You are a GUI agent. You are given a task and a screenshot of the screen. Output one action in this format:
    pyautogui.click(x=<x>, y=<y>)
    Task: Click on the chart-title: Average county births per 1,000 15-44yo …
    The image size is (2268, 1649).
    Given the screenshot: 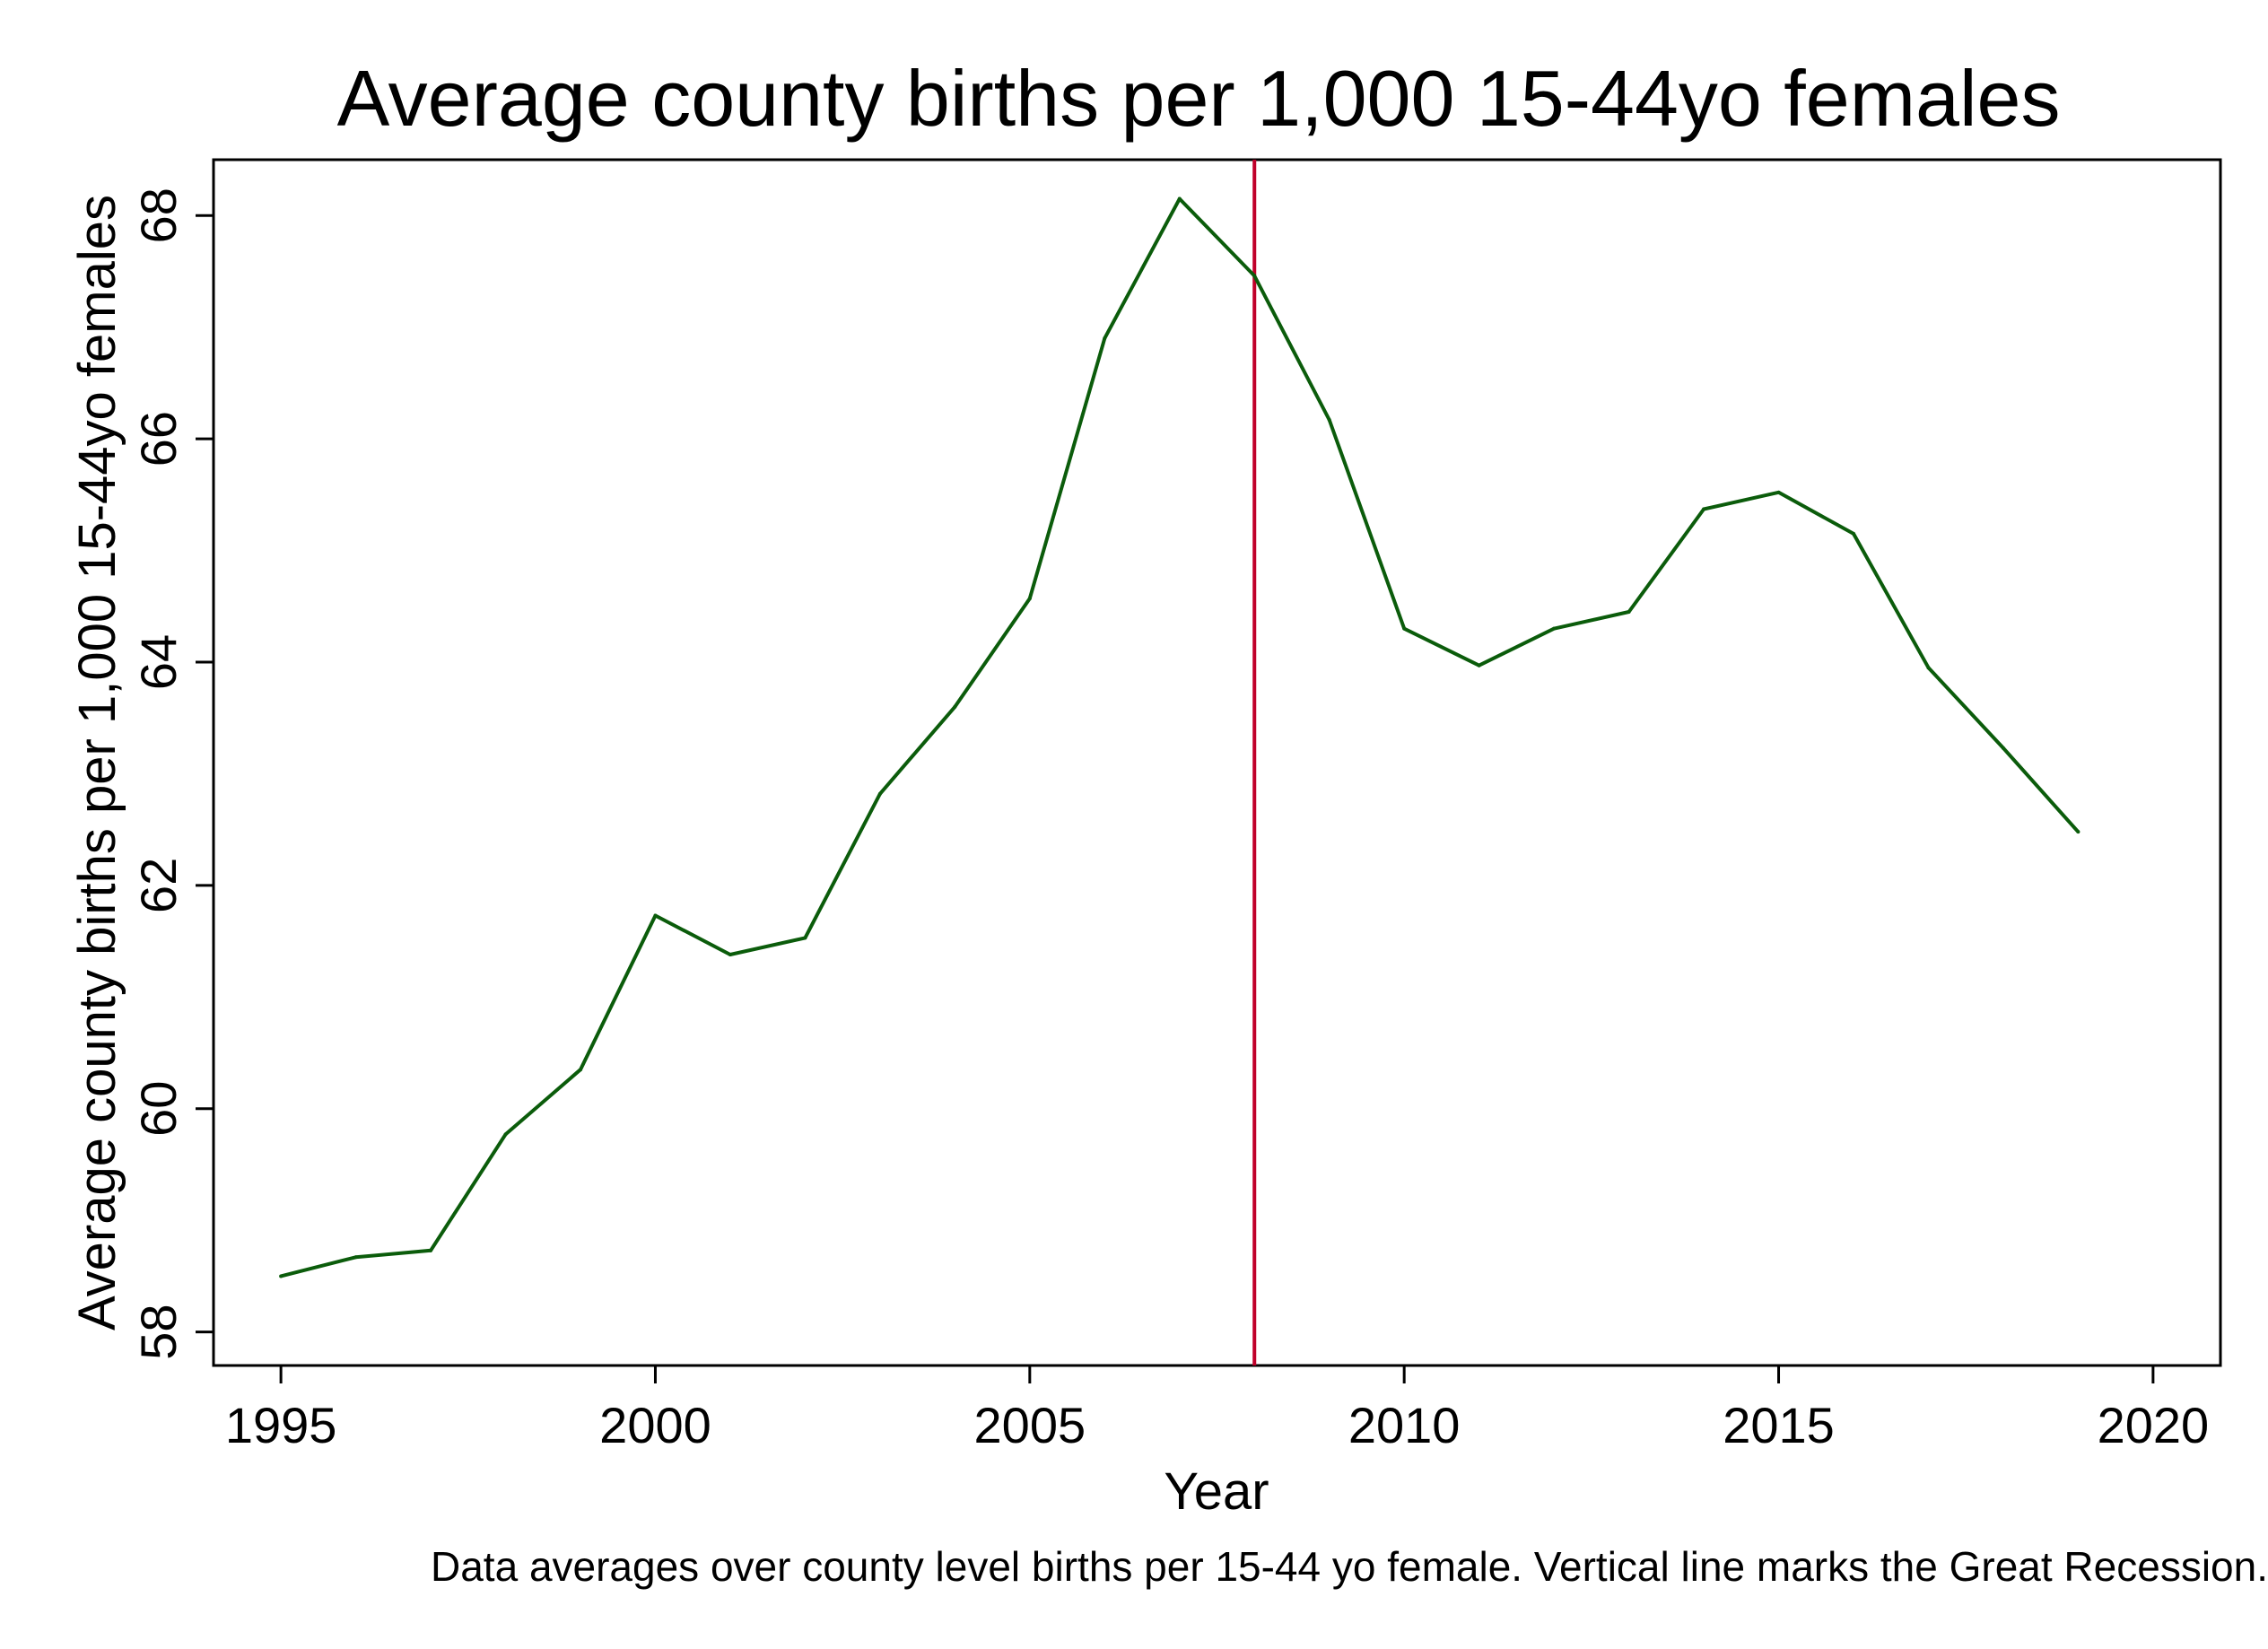 What is the action you would take?
    pyautogui.click(x=1199, y=99)
    